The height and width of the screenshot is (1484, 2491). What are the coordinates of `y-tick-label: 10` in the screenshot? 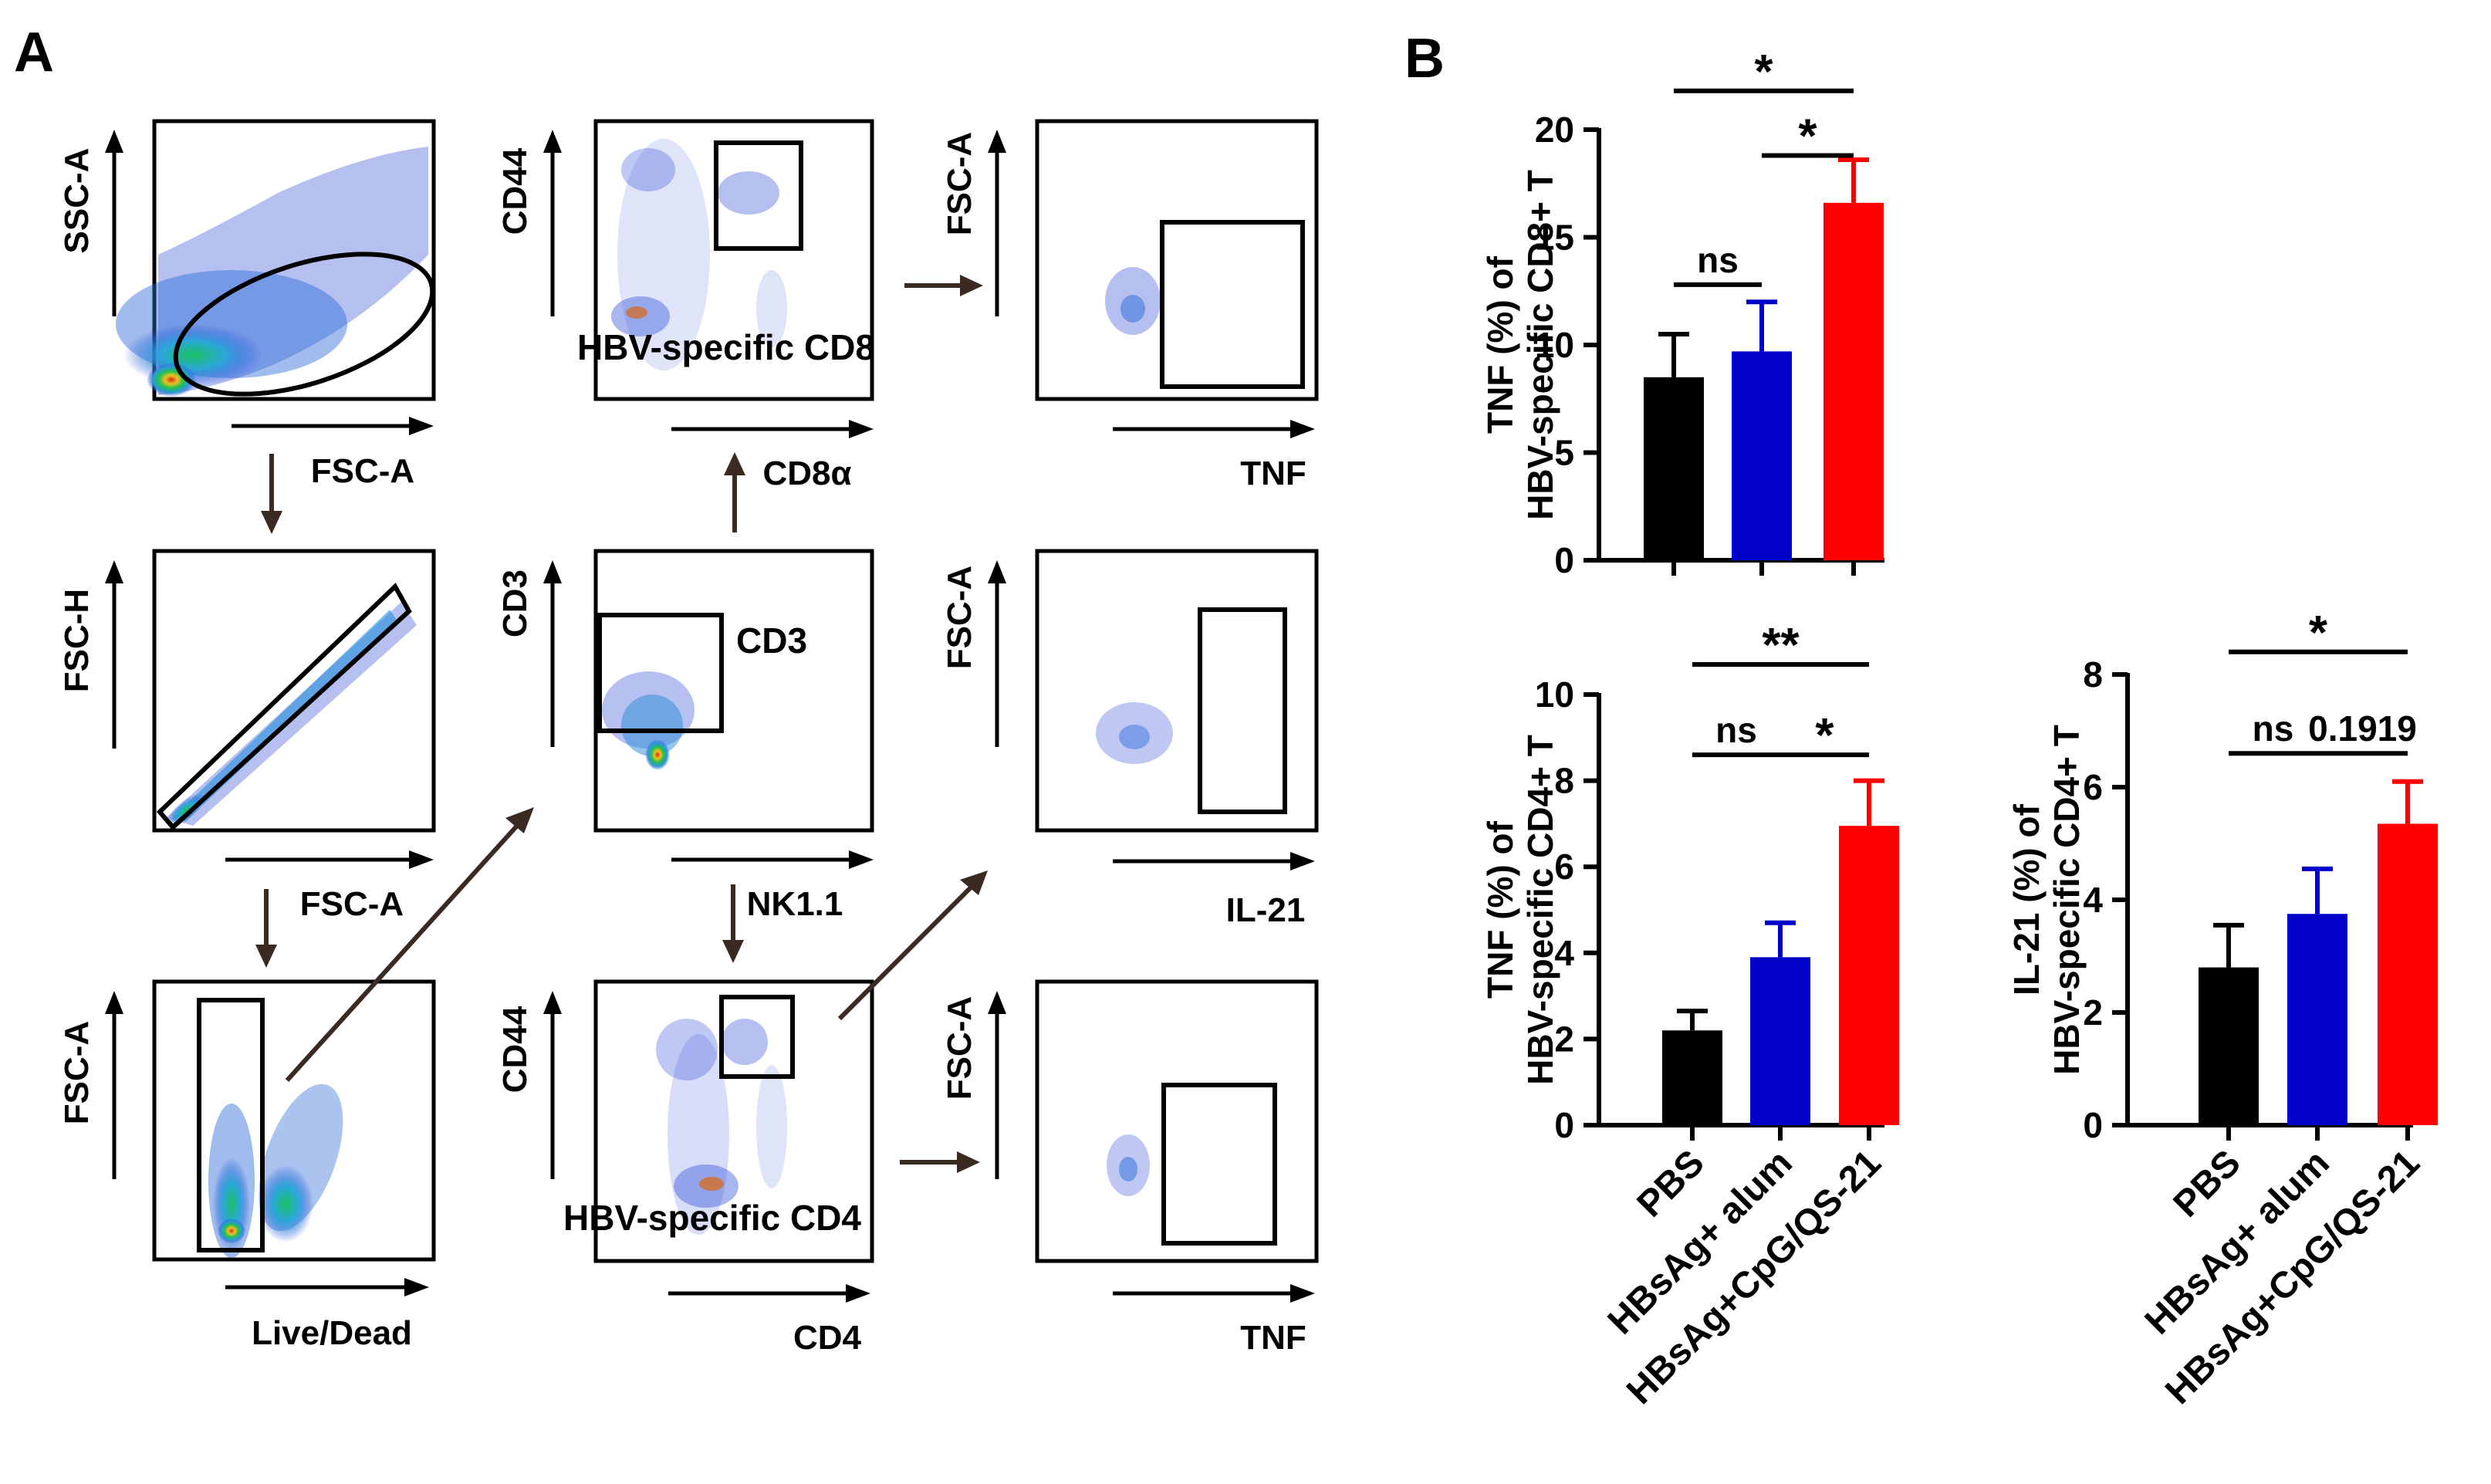 It's located at (1554, 345).